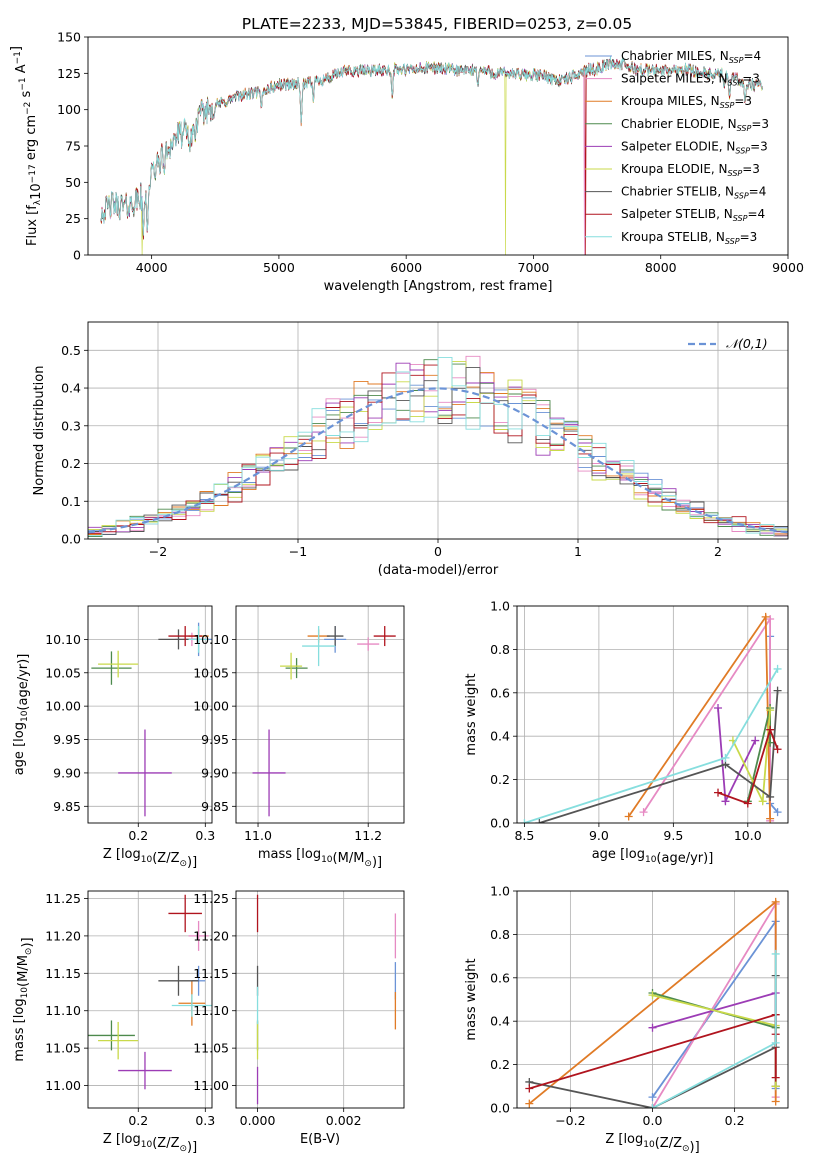 This screenshot has width=819, height=1170. Describe the element at coordinates (211, 1010) in the screenshot. I see `y-tick-label: 11.10` at that location.